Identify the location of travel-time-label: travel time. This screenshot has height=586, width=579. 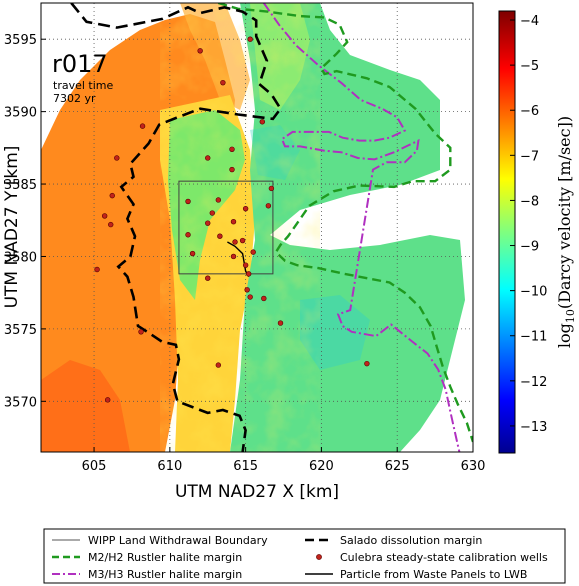
(83, 85).